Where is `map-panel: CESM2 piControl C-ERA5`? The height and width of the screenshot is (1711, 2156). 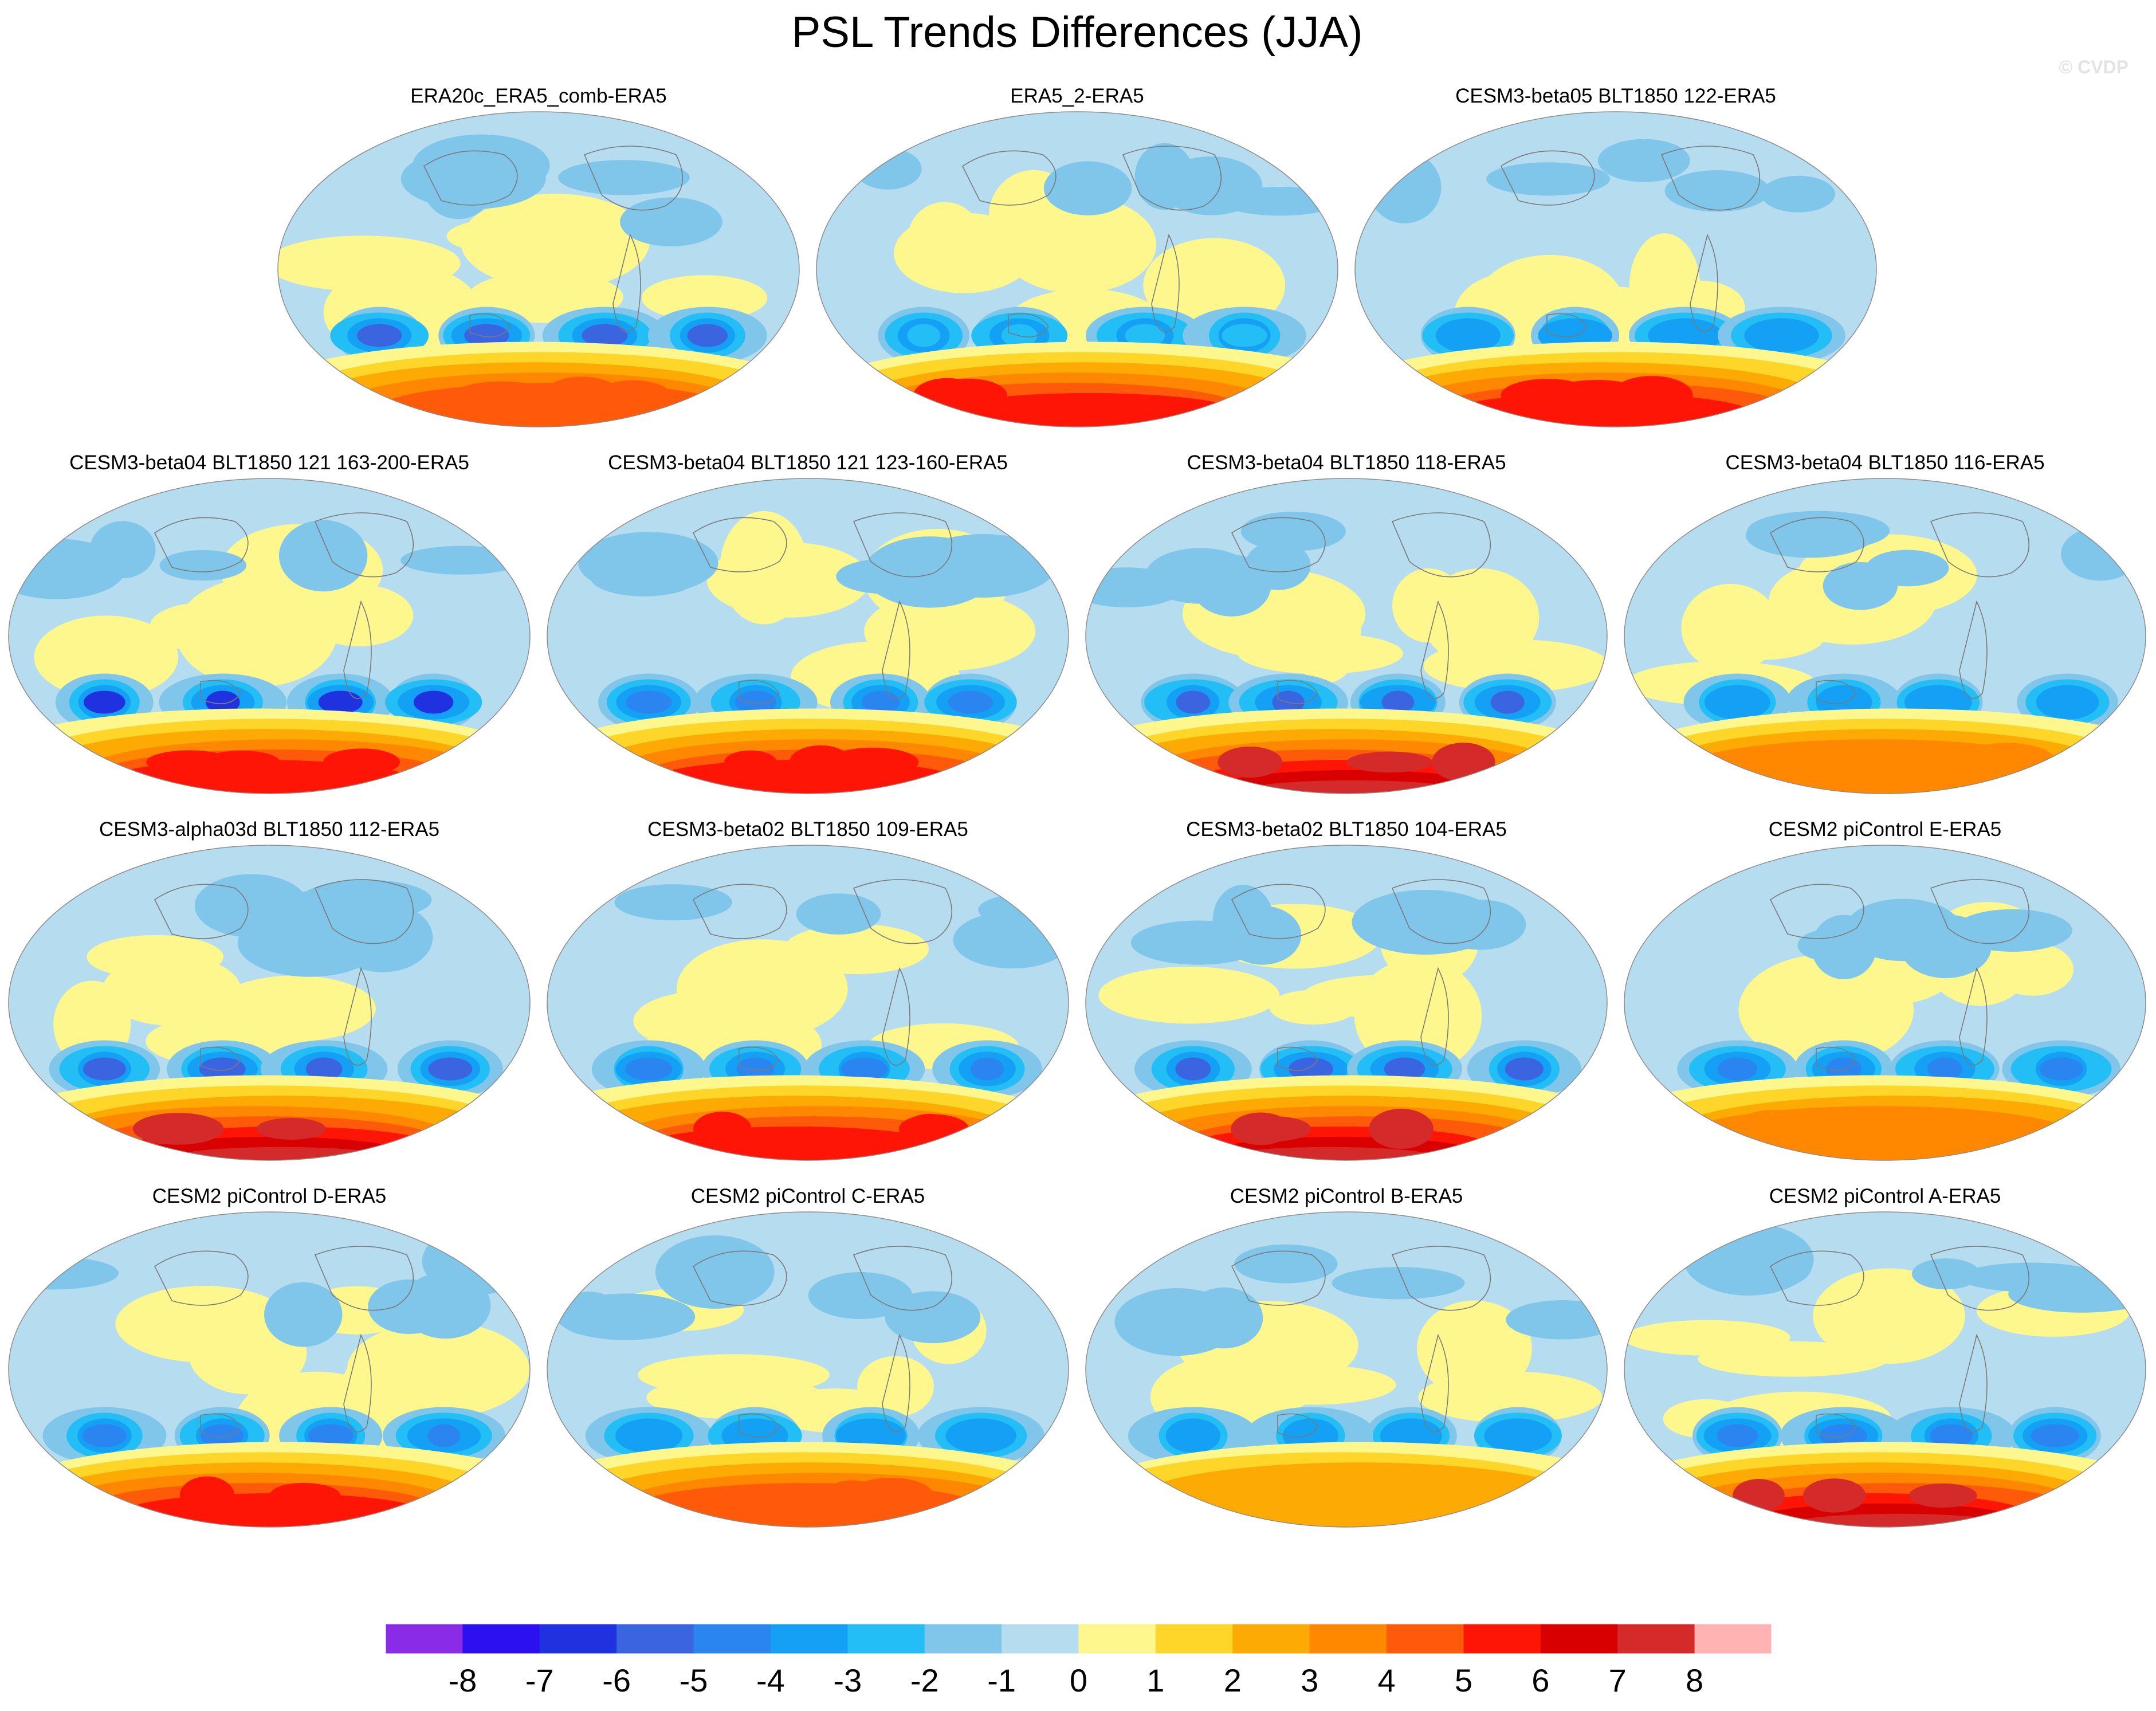
map-panel: CESM2 piControl C-ERA5 is located at coordinates (808, 1356).